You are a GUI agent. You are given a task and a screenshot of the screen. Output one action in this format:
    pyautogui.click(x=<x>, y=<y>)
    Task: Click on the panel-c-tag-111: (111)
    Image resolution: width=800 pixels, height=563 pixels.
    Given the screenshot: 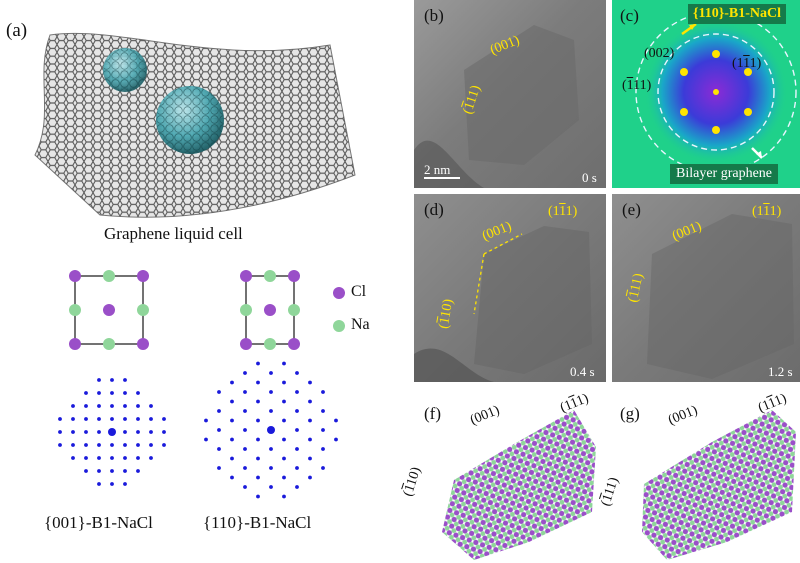 What is the action you would take?
    pyautogui.click(x=637, y=85)
    